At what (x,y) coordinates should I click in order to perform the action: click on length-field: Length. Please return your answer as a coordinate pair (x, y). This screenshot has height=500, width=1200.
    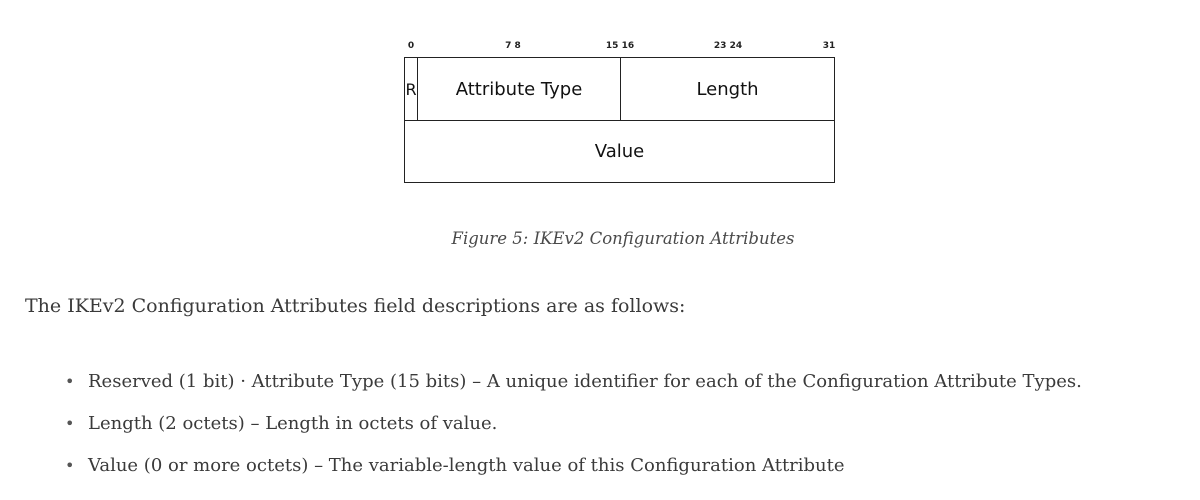
    Looking at the image, I should click on (727, 89).